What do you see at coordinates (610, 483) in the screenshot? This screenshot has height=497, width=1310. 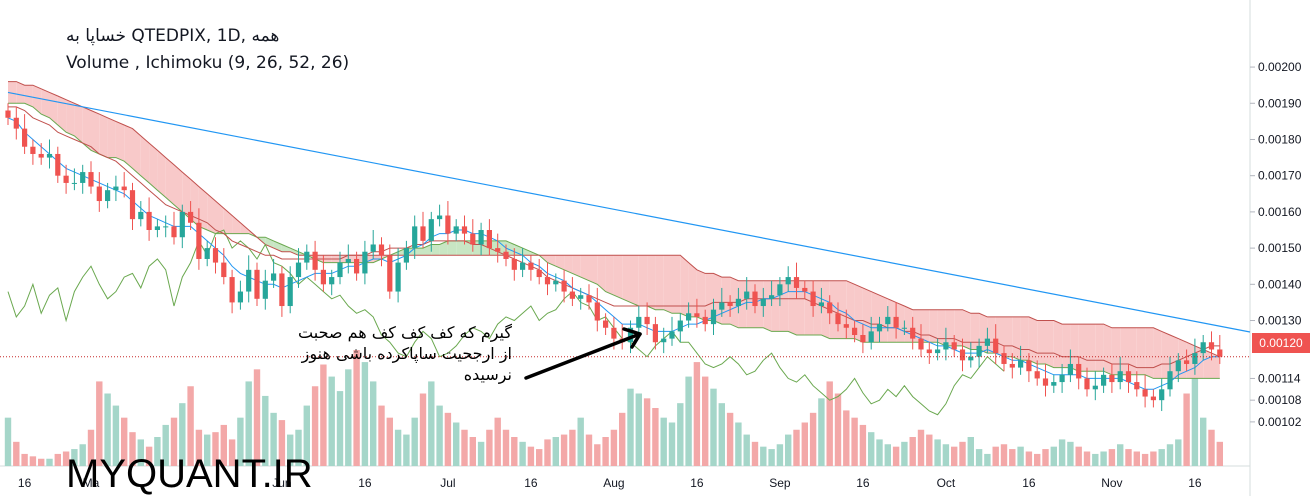 I see `time-axis: 16 Ma Jun 16 Jul 16 Aug 16 Sep 16 Oct 16 Nov 16` at bounding box center [610, 483].